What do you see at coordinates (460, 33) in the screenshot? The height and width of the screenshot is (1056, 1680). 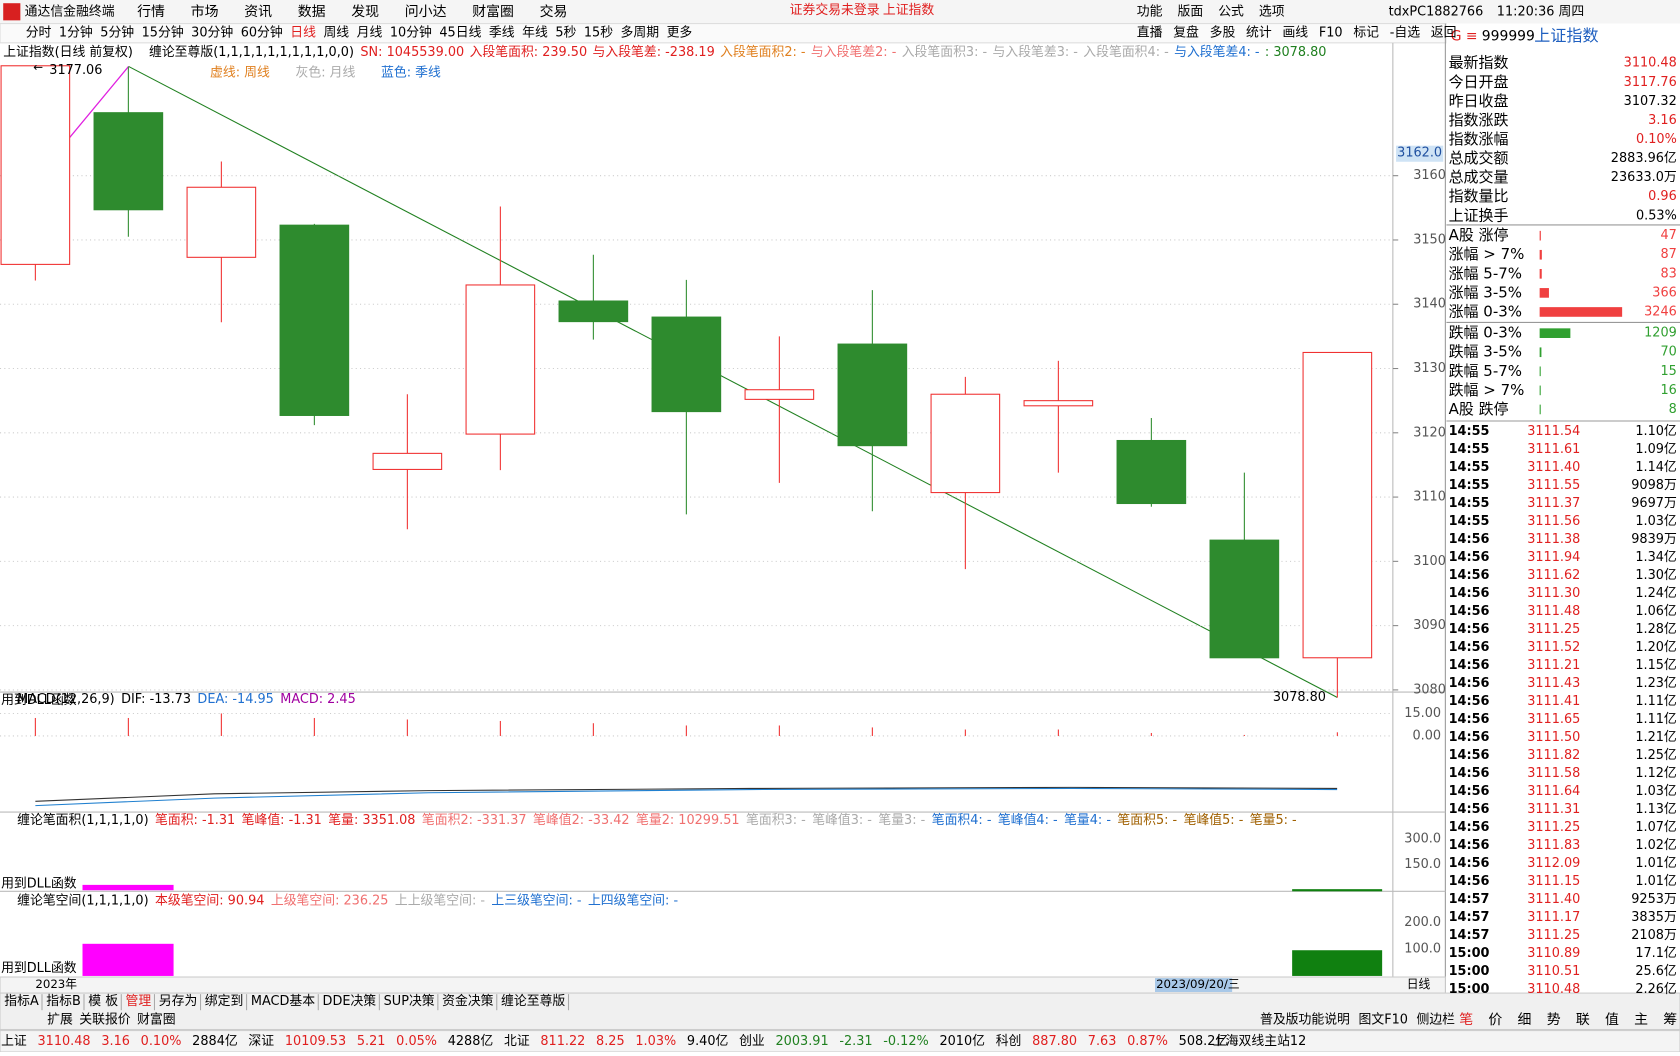 I see `period-tab: 45日线` at bounding box center [460, 33].